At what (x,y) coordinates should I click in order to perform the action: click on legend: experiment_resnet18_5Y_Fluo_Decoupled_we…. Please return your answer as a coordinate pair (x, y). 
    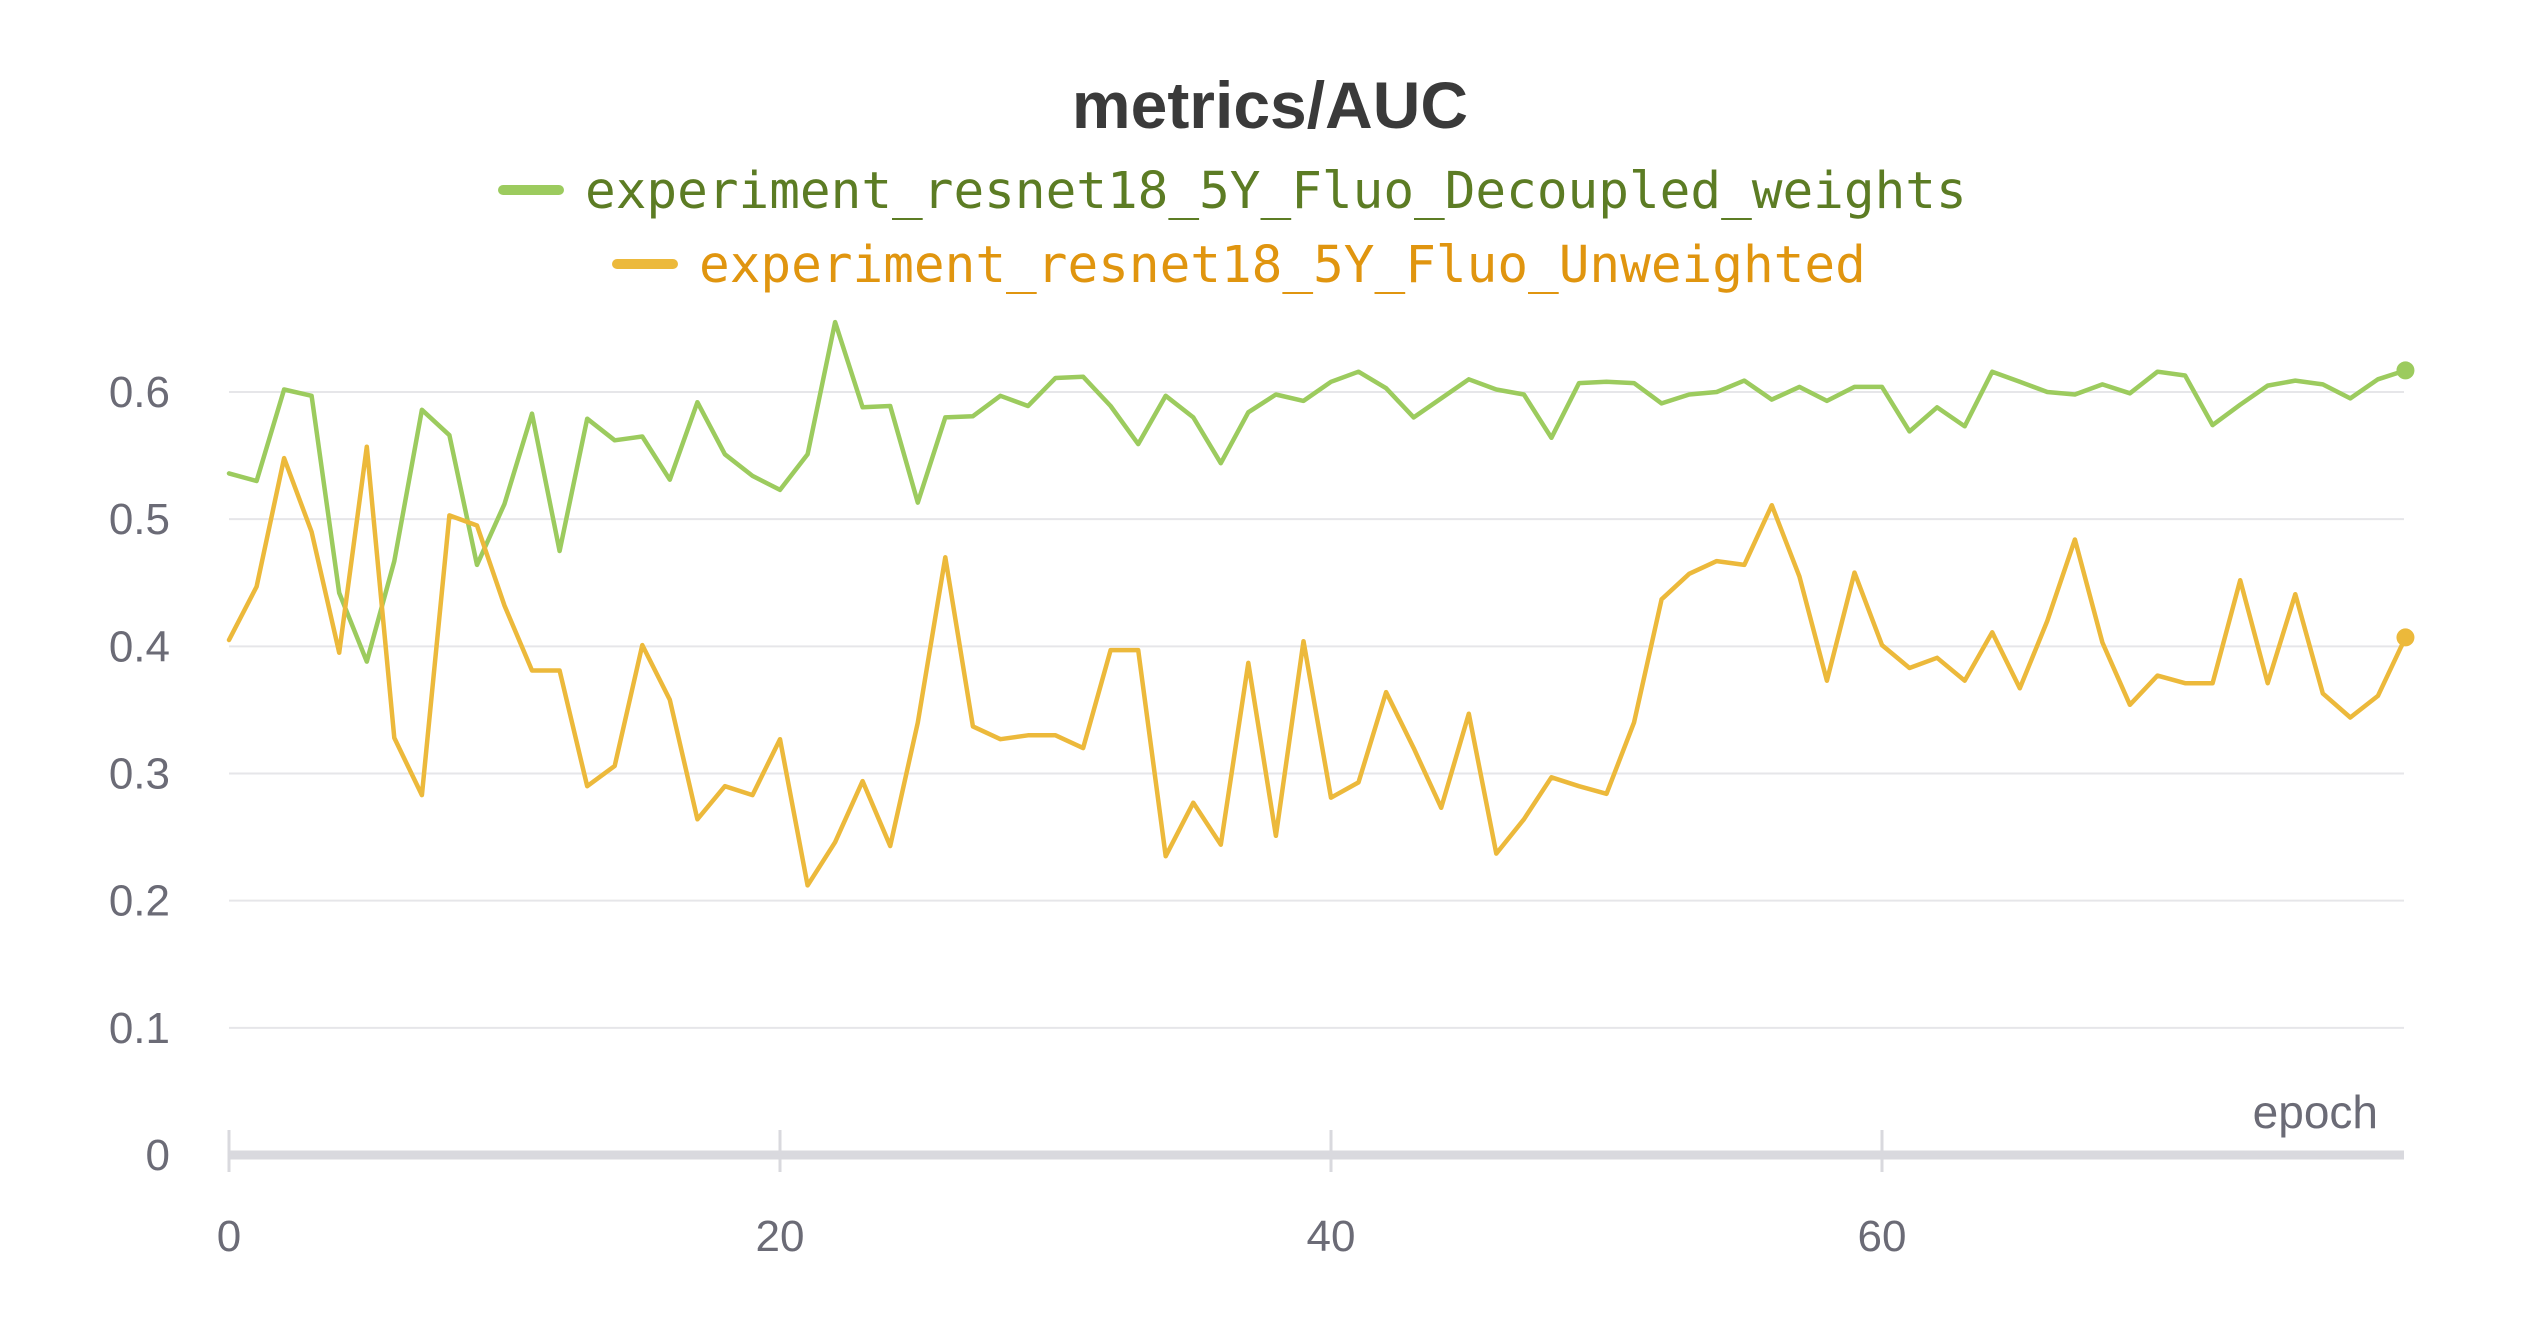
    Looking at the image, I should click on (1232, 228).